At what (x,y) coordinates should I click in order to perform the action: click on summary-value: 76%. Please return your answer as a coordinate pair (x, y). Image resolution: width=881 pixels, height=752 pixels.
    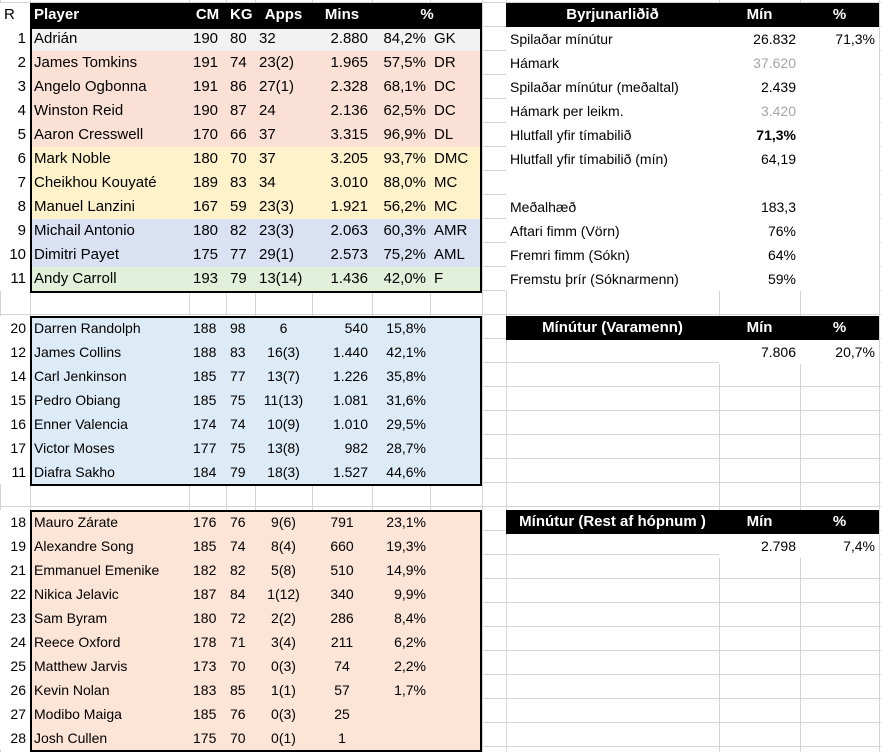
    Looking at the image, I should click on (759, 231).